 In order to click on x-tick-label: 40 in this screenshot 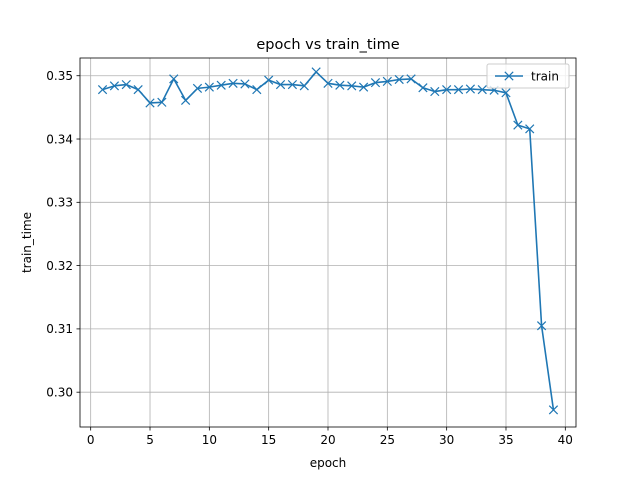, I will do `click(565, 440)`.